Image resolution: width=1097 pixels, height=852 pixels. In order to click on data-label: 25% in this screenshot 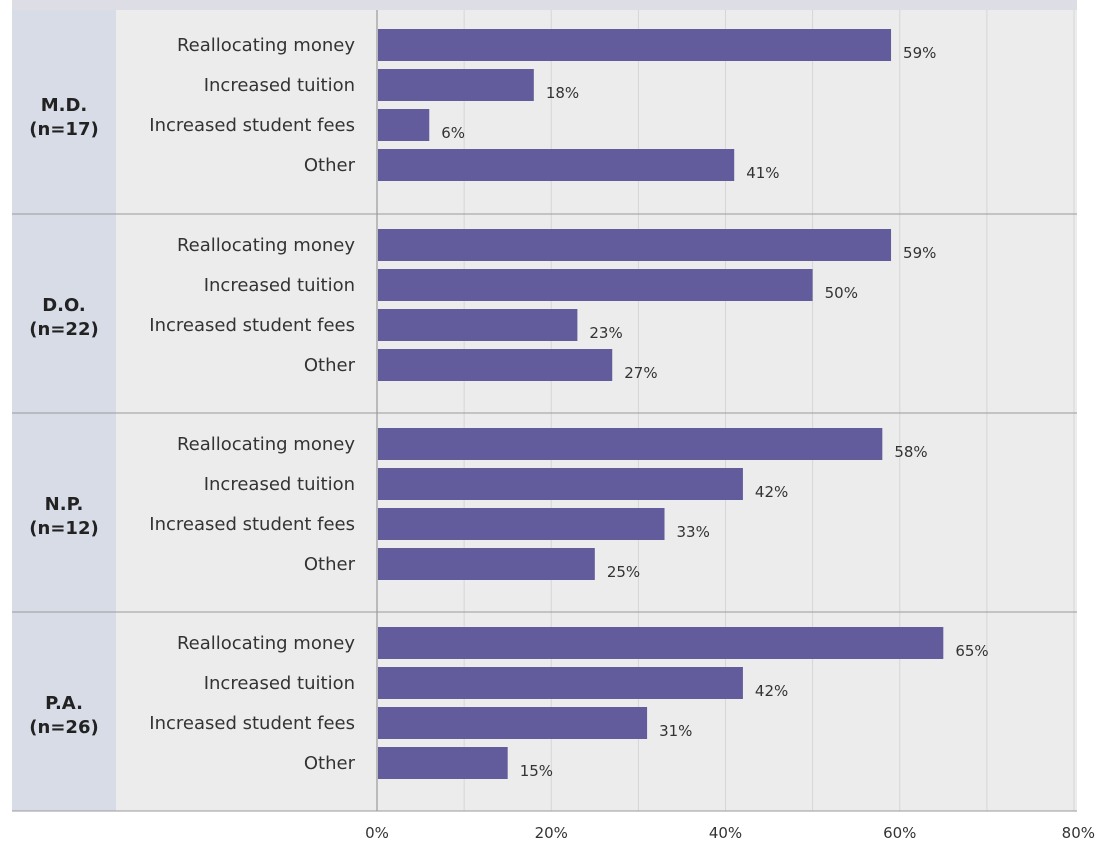, I will do `click(623, 572)`.